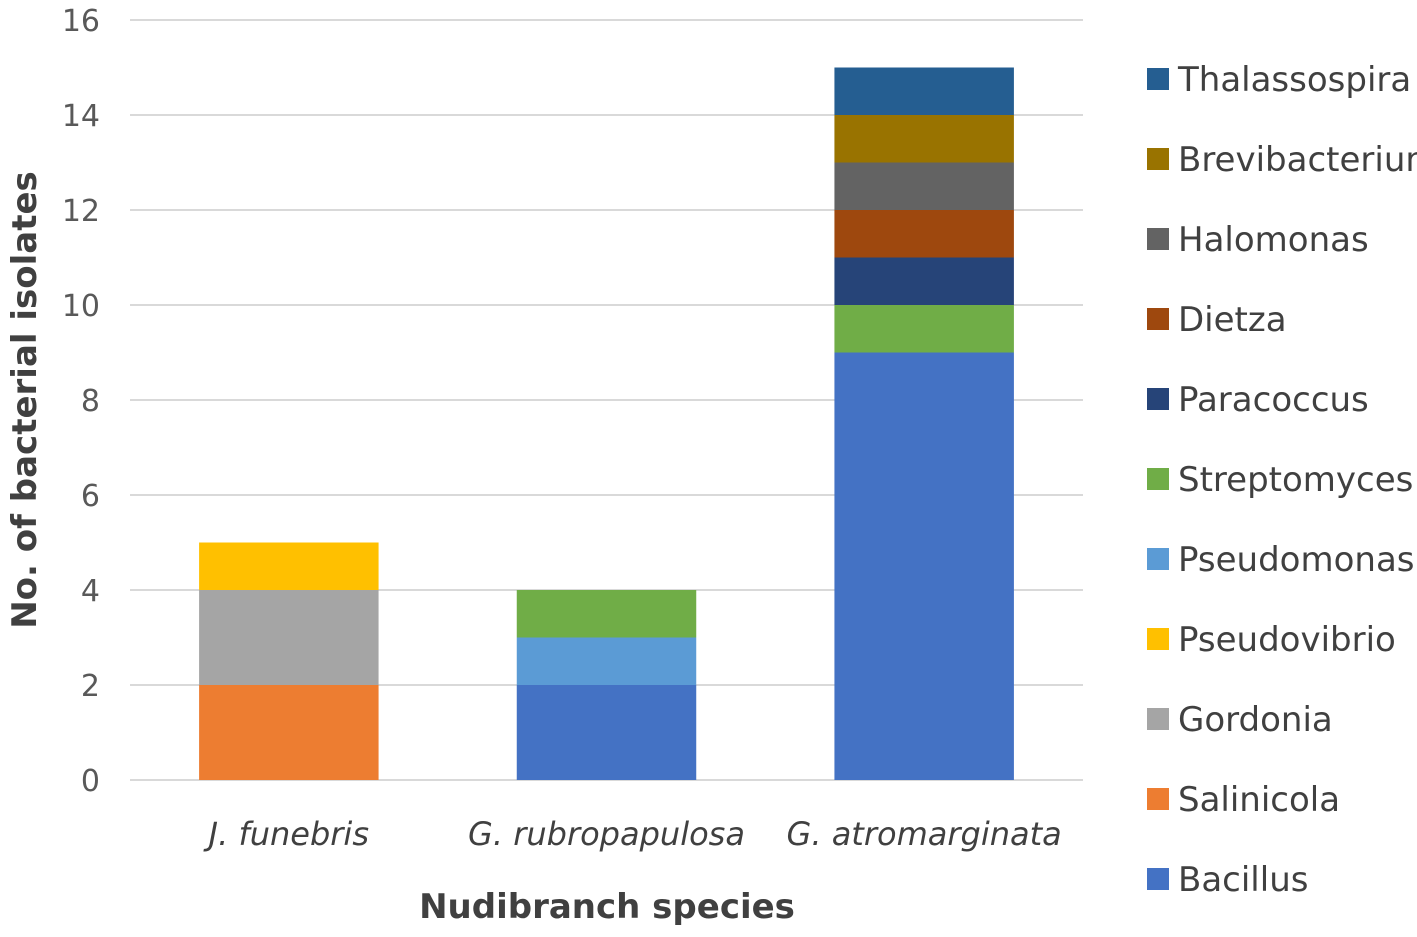  Describe the element at coordinates (924, 91) in the screenshot. I see `bar-segment-thalassospira` at that location.